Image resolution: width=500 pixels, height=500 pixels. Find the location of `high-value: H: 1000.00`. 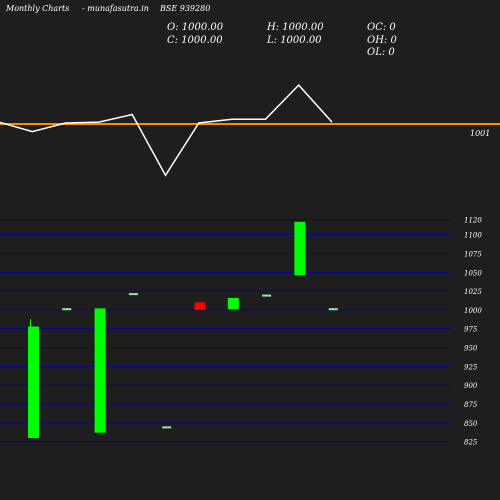

high-value: H: 1000.00 is located at coordinates (295, 27).